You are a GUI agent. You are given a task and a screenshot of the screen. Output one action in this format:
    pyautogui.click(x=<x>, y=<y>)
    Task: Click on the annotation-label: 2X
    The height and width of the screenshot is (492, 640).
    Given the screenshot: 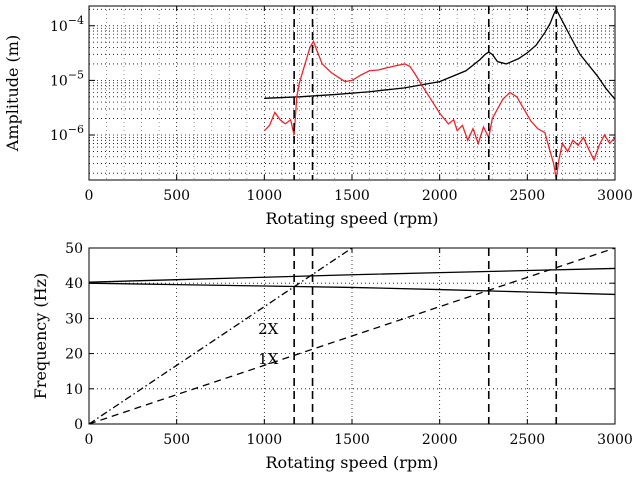 What is the action you would take?
    pyautogui.click(x=268, y=329)
    